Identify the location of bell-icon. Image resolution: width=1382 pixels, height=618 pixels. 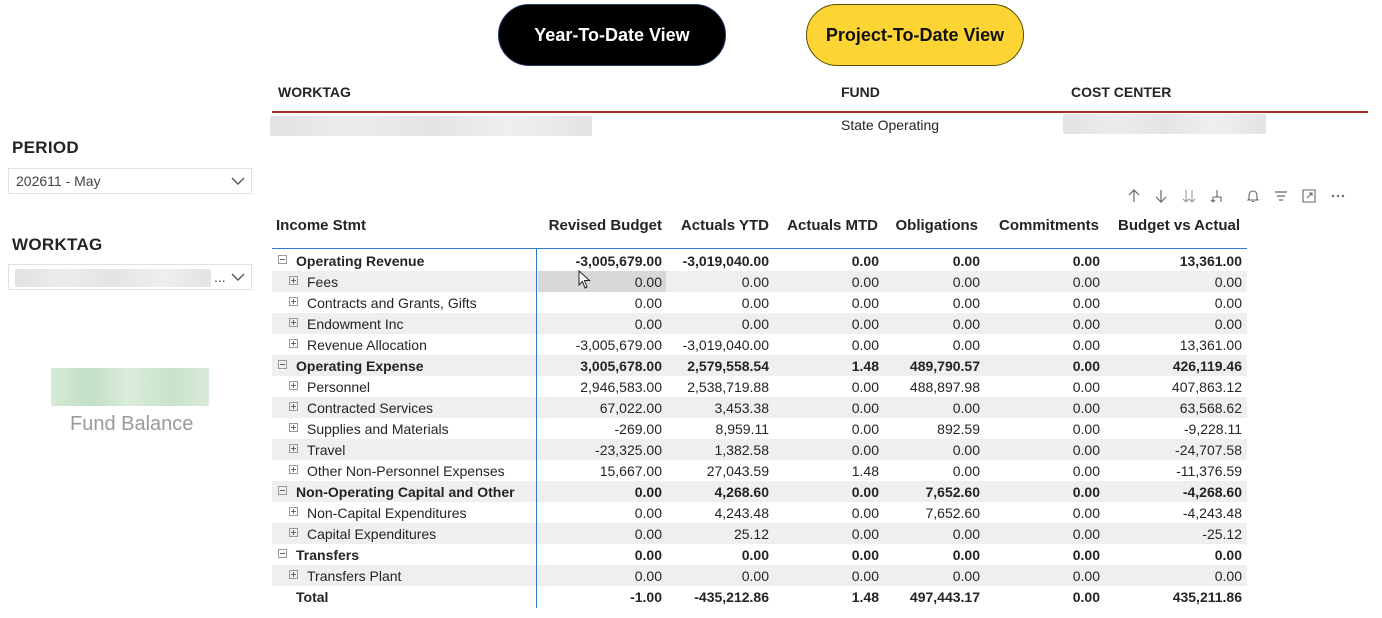
(1253, 196).